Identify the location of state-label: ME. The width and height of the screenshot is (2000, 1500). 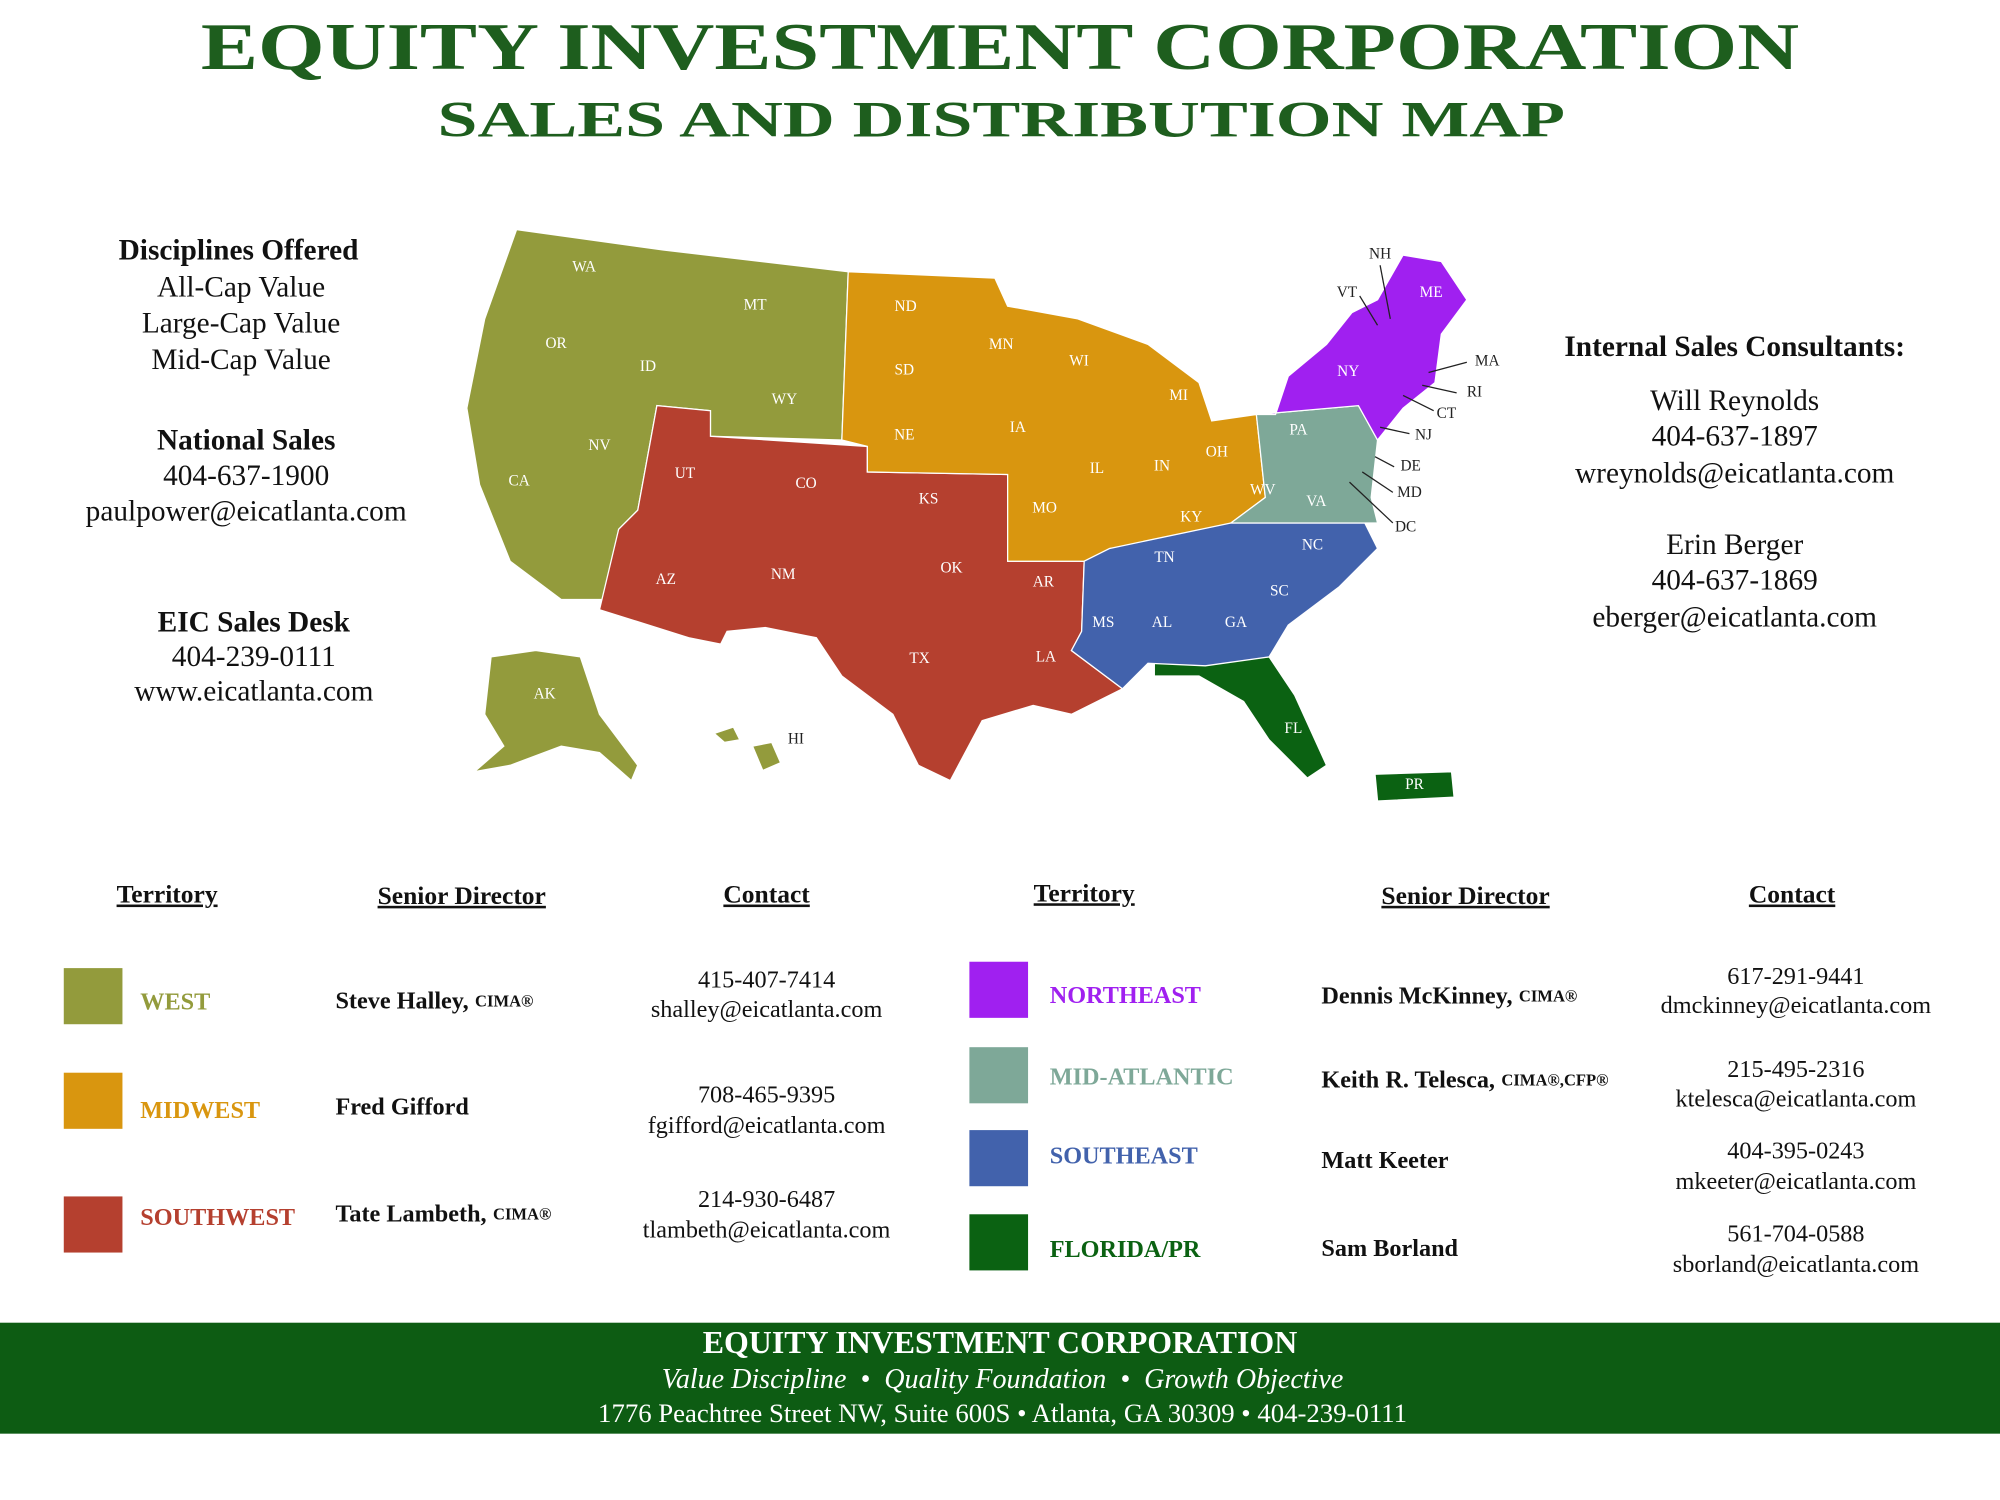
(1431, 292).